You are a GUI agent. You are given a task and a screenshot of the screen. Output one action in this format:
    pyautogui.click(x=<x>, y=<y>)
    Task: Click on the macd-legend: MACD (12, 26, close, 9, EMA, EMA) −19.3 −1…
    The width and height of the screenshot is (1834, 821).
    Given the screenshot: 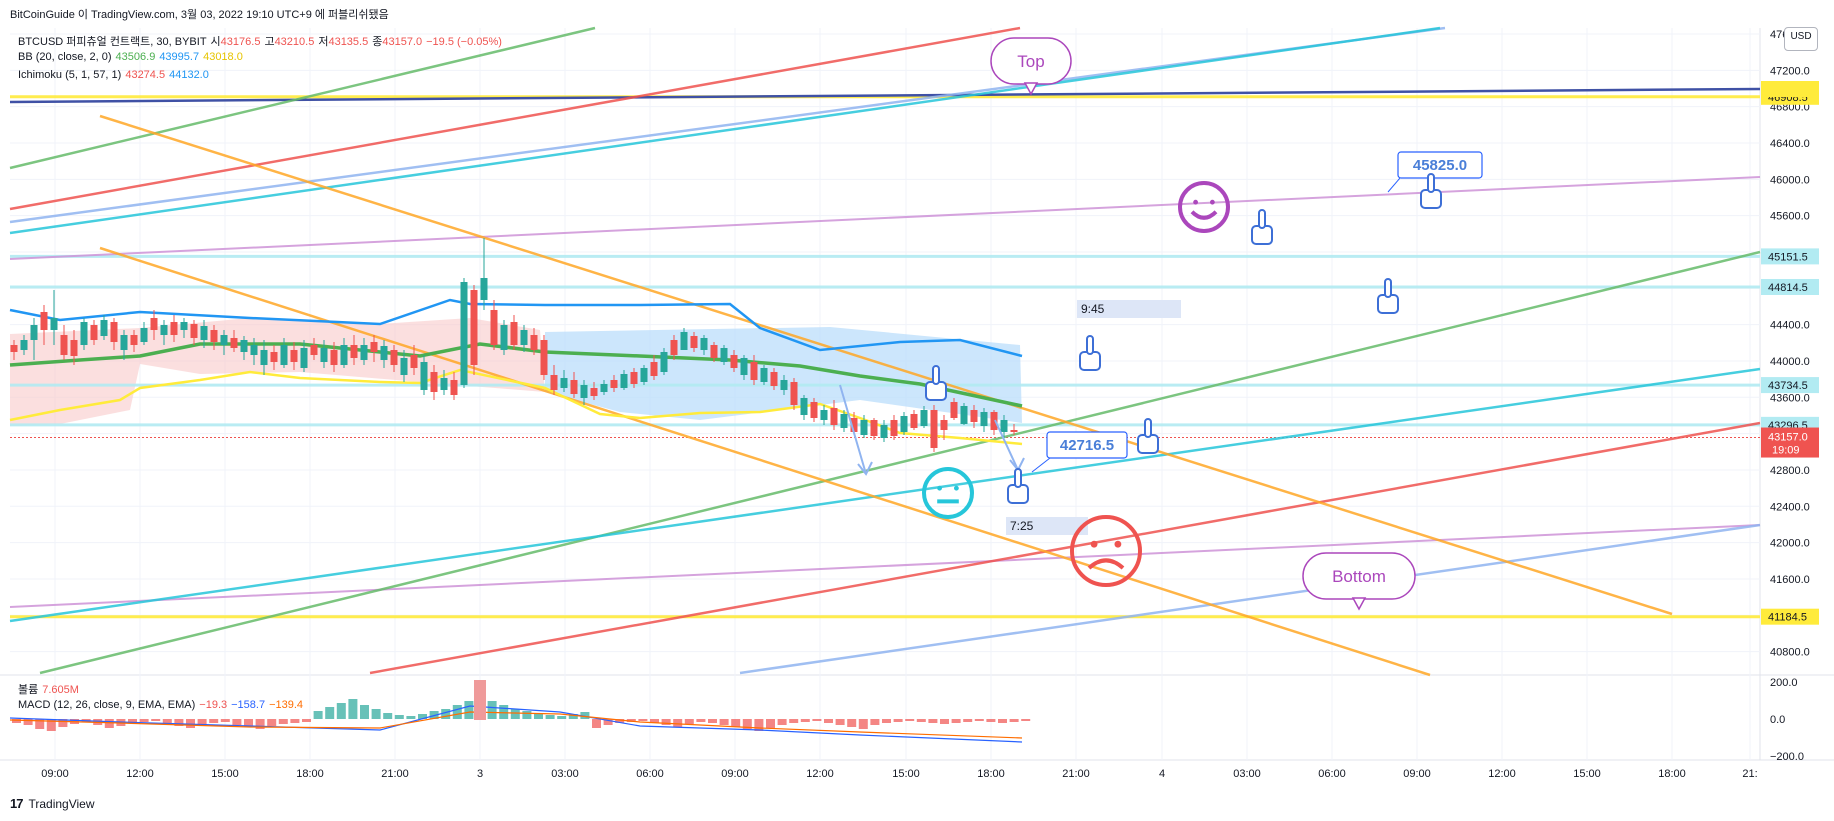 What is the action you would take?
    pyautogui.click(x=162, y=705)
    